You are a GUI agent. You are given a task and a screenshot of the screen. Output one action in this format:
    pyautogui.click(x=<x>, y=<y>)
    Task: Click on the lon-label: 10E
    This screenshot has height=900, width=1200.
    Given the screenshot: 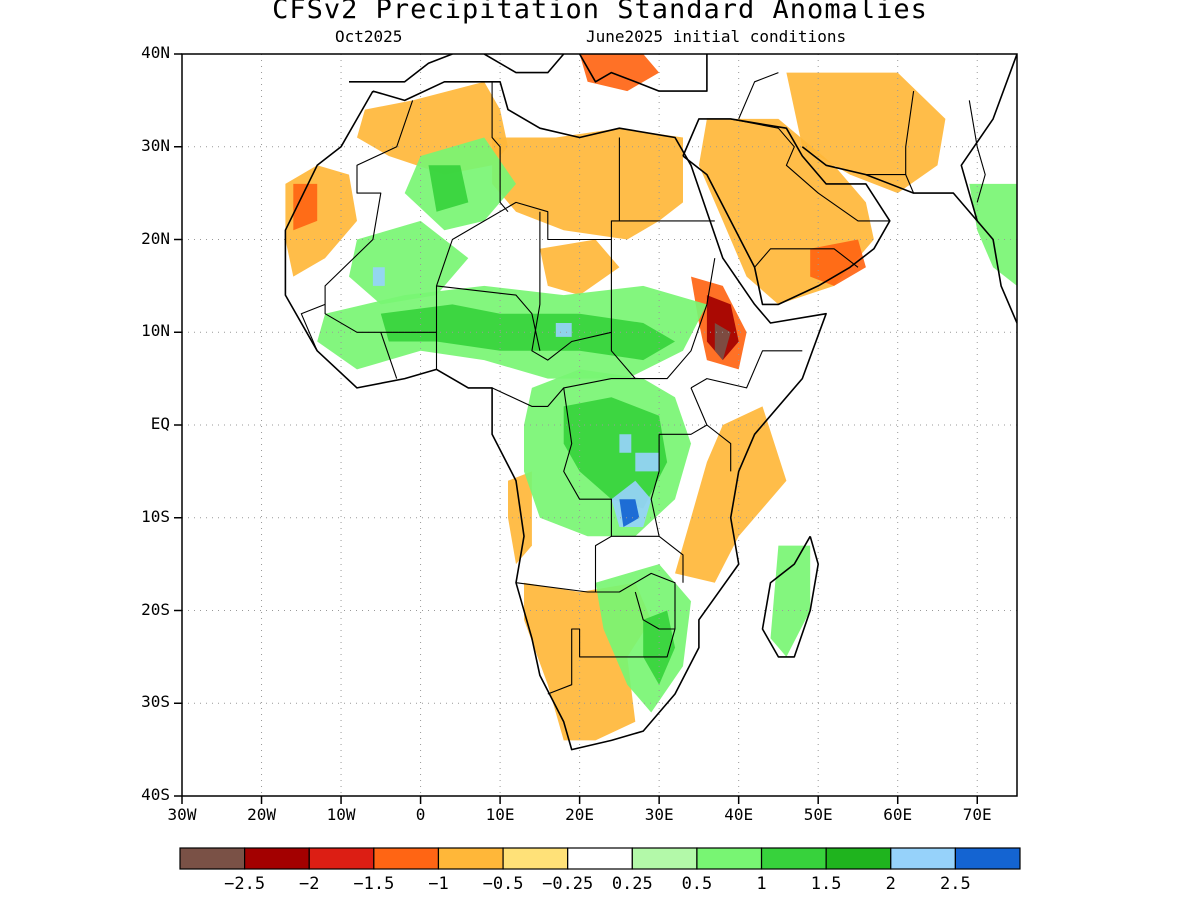 What is the action you would take?
    pyautogui.click(x=500, y=814)
    